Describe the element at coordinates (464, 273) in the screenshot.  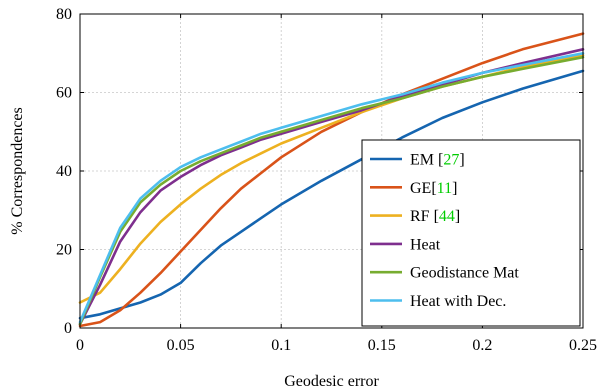
I see `legend-label: Geodistance Mat` at that location.